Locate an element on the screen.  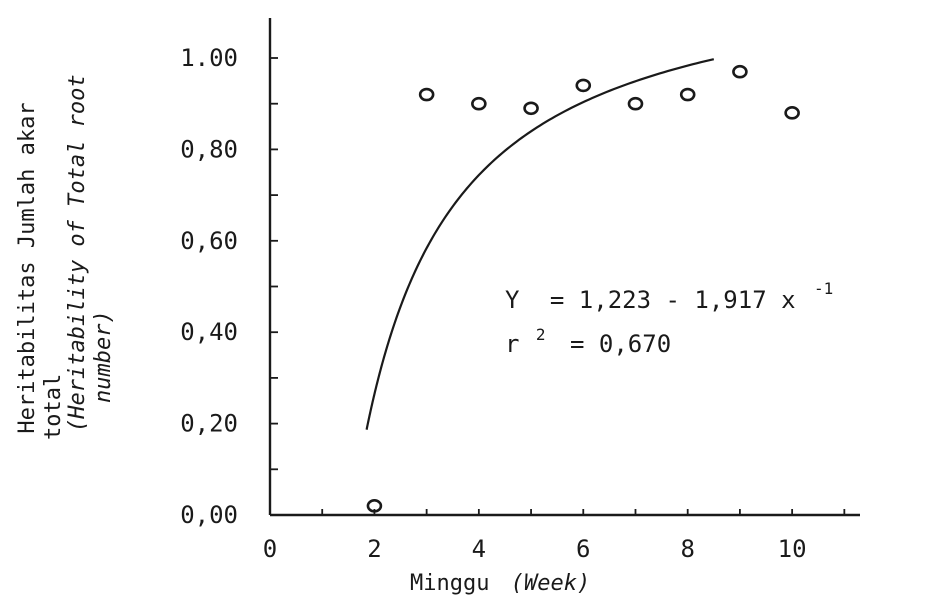
x-axis-title: Minggu (Week) is located at coordinates (500, 583).